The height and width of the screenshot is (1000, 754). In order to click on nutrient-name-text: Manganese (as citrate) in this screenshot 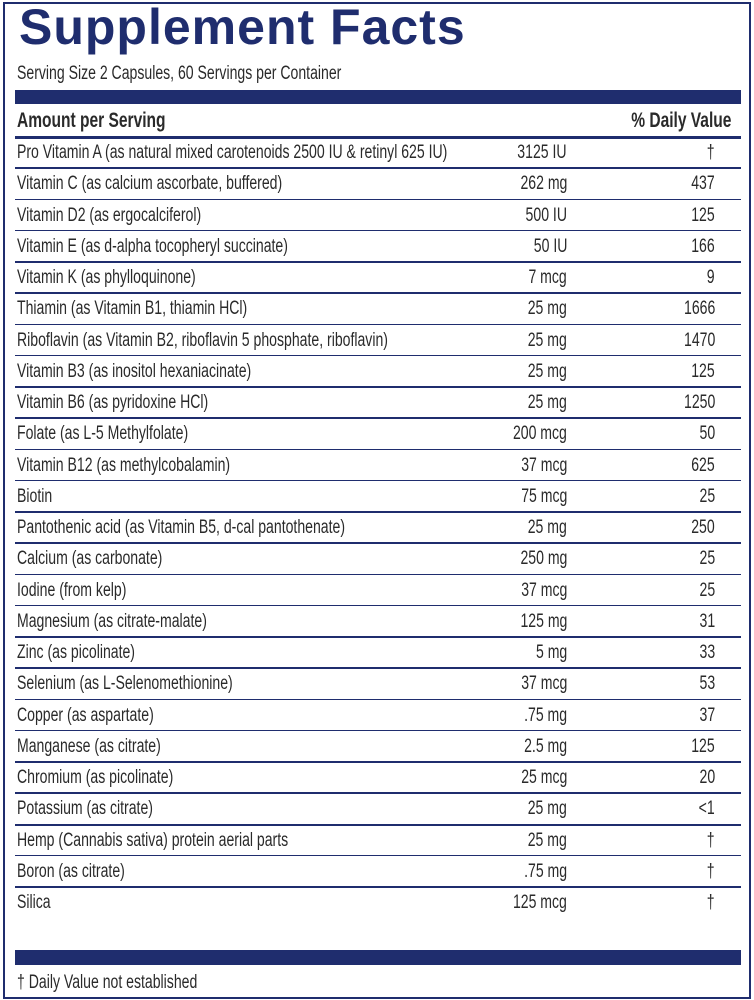, I will do `click(89, 746)`.